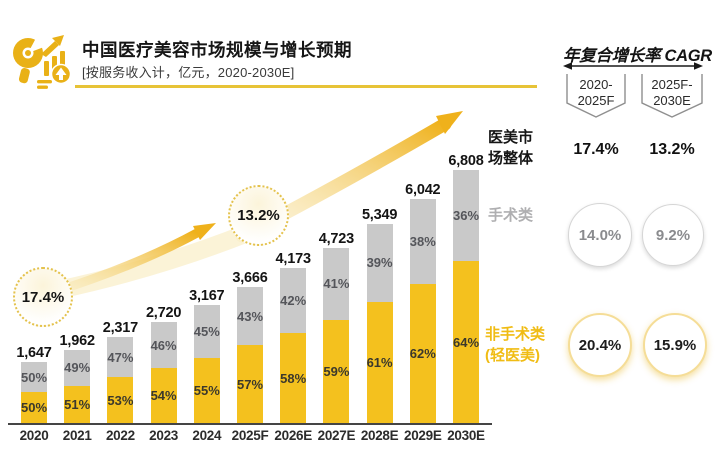  Describe the element at coordinates (207, 435) in the screenshot. I see `x-axis-tick-label: 2024` at that location.